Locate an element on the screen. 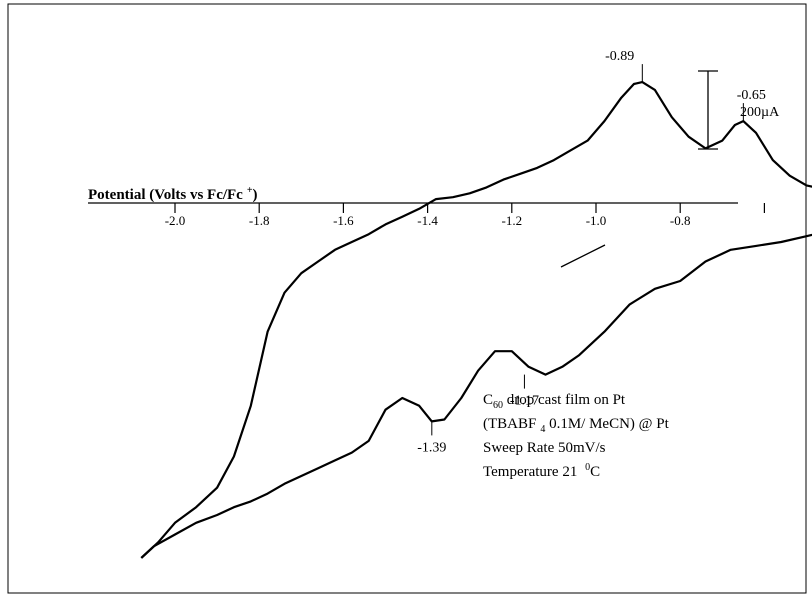 The image size is (812, 604). peak-annotation: -1.17 is located at coordinates (524, 391).